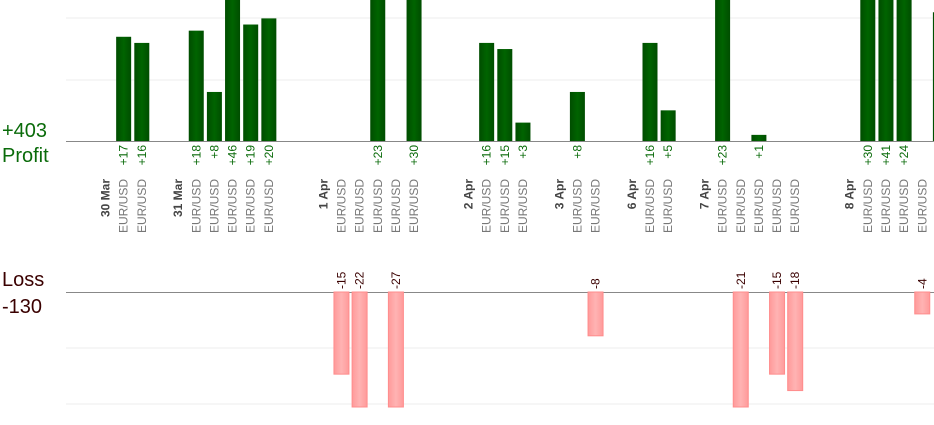 This screenshot has width=934, height=425. What do you see at coordinates (106, 198) in the screenshot?
I see `date-label: 30 Mar` at bounding box center [106, 198].